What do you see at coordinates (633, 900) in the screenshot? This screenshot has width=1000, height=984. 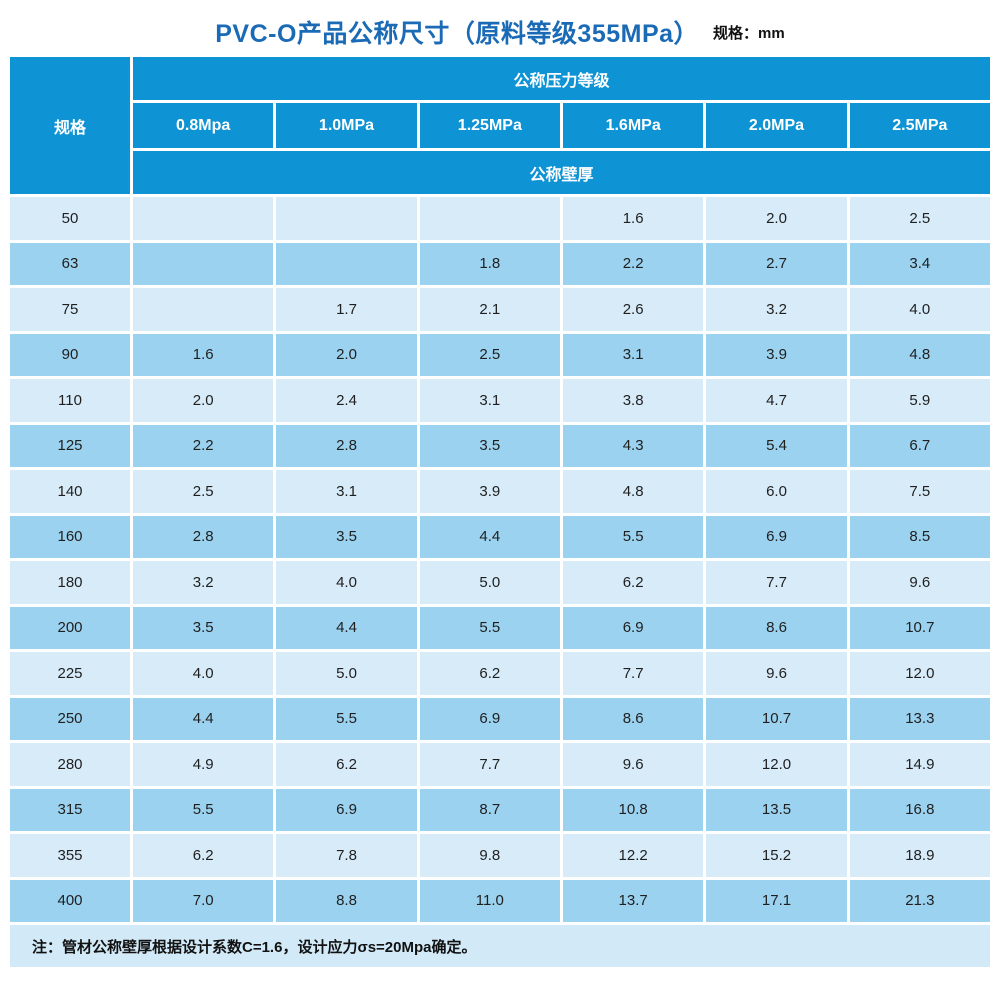 I see `cell-400-1.6MPa: 13.7` at bounding box center [633, 900].